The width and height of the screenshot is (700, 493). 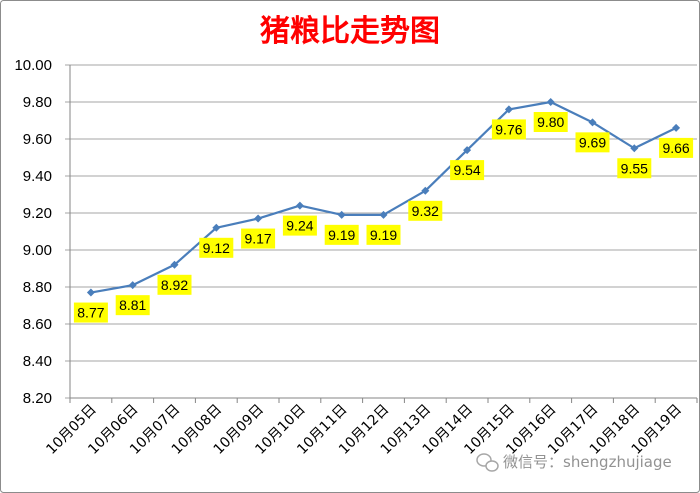 I want to click on data-label-text: 9.54, so click(x=466, y=170).